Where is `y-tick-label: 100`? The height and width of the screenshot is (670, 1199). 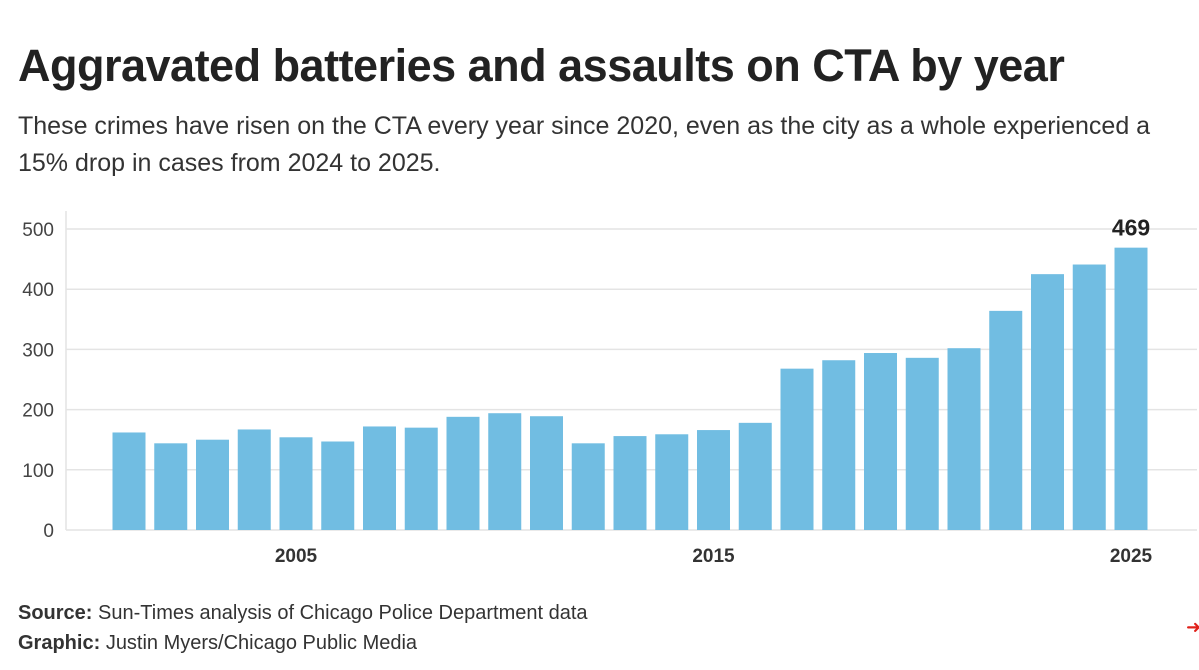
y-tick-label: 100 is located at coordinates (38, 471).